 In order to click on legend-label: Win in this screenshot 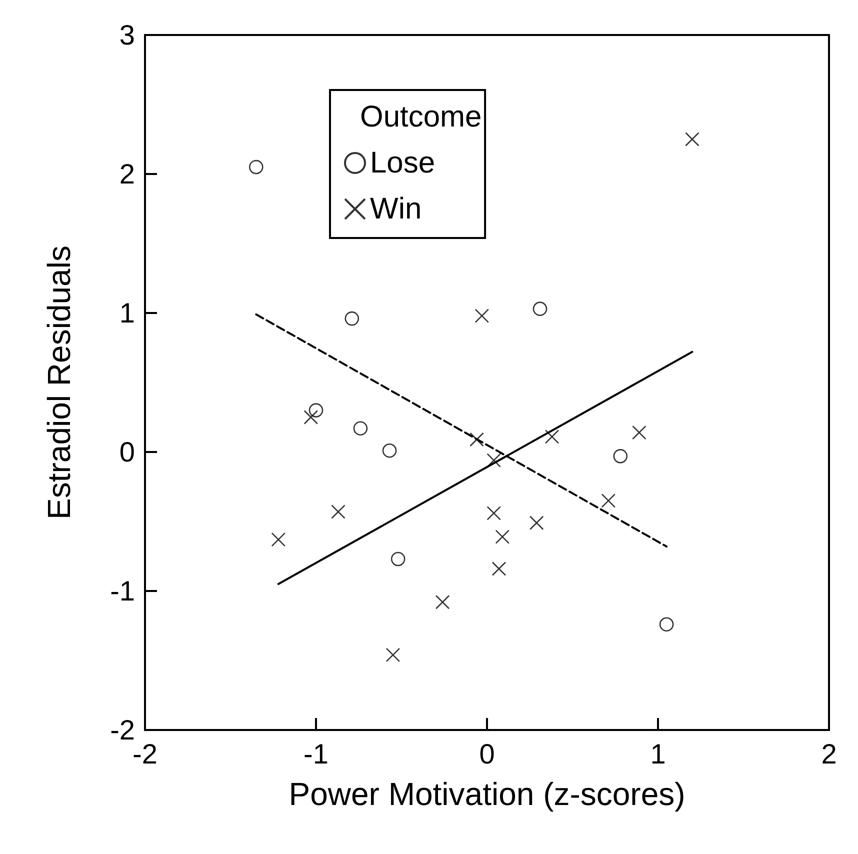, I will do `click(396, 209)`.